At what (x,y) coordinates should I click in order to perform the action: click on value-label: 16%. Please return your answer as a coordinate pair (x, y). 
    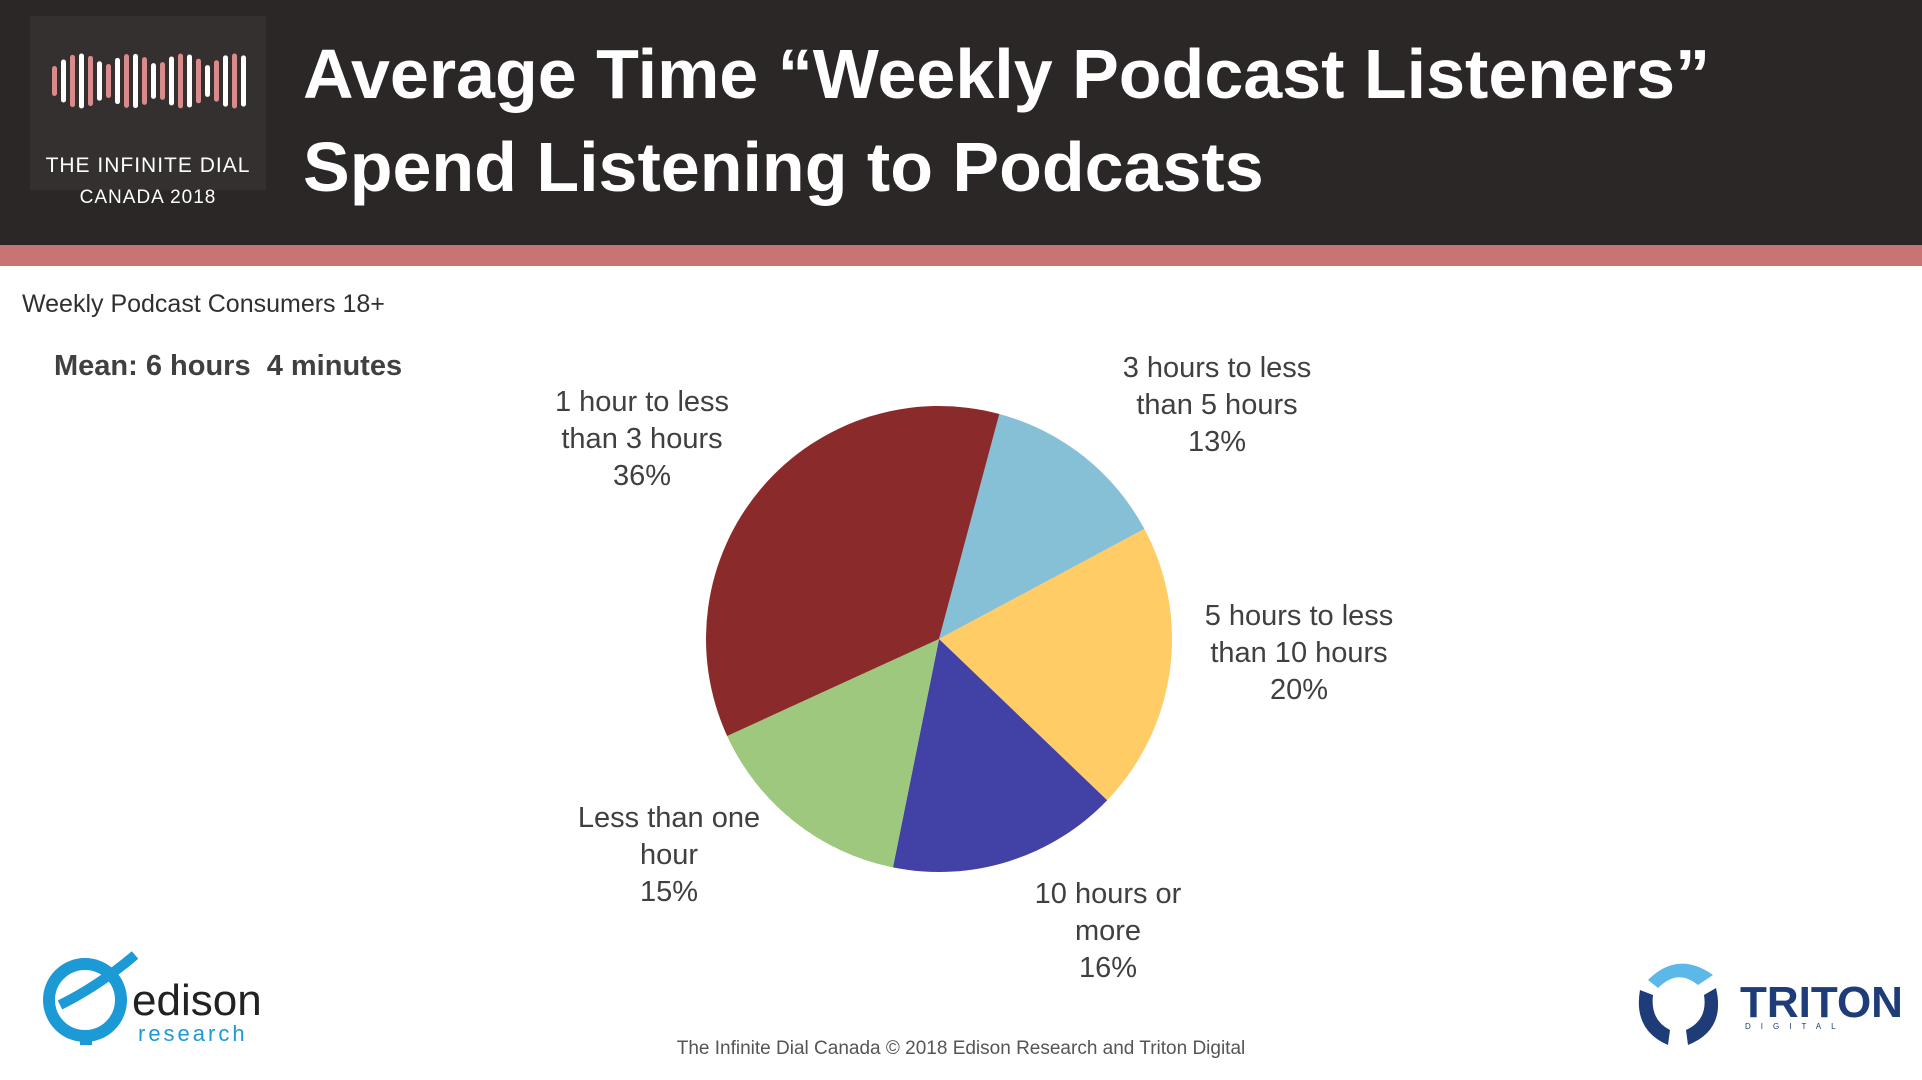
    Looking at the image, I should click on (1108, 968).